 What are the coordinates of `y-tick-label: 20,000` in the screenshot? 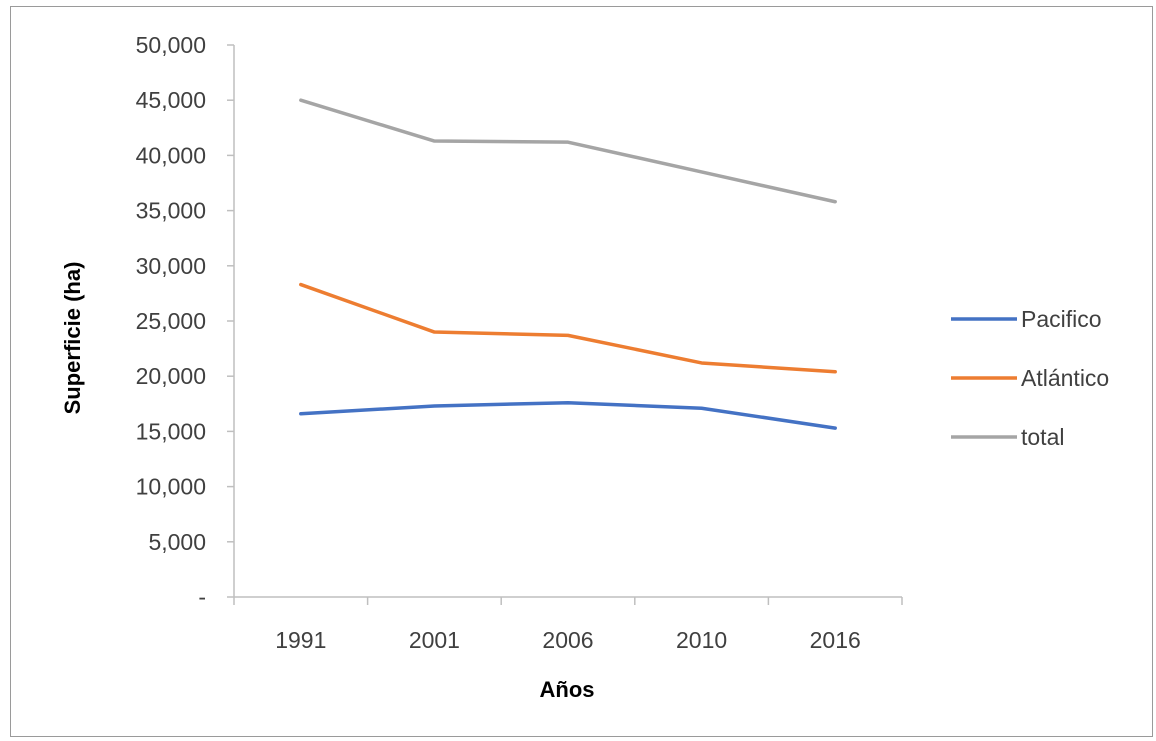 It's located at (171, 376).